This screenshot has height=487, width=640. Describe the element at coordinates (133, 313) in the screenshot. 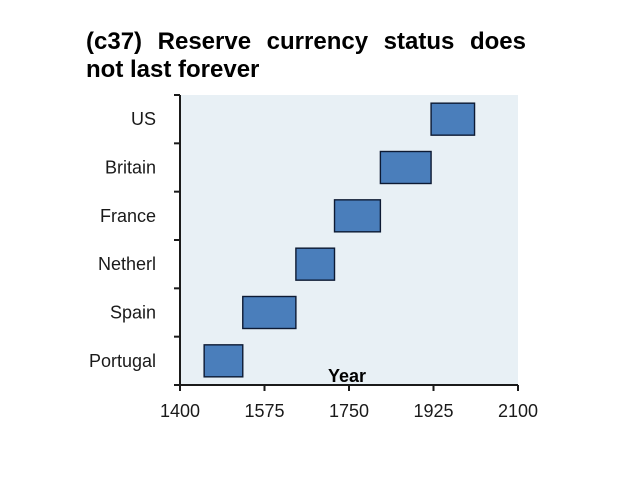

I see `y-tick-label-spain: Spain` at that location.